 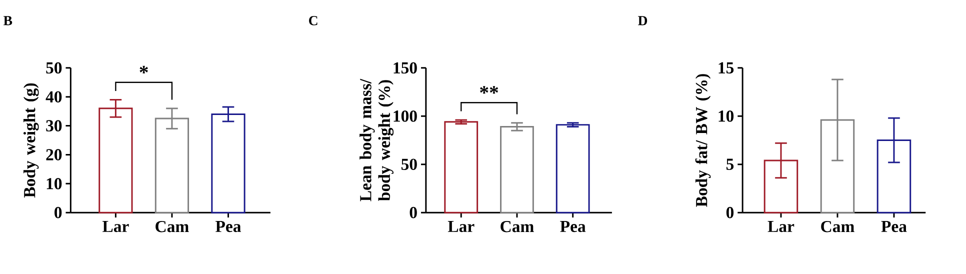 I want to click on chart-title: D, so click(x=643, y=21).